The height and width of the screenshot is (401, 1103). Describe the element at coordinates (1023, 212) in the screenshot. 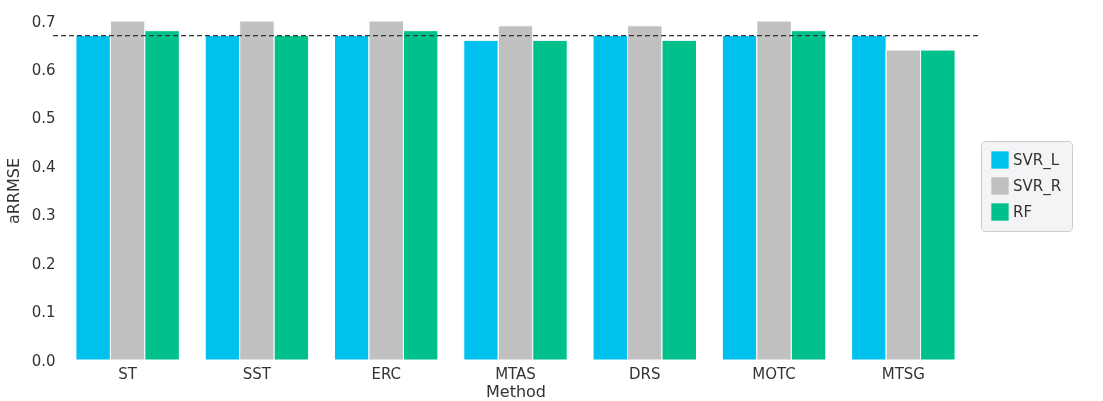

I see `legend-label: RF` at that location.